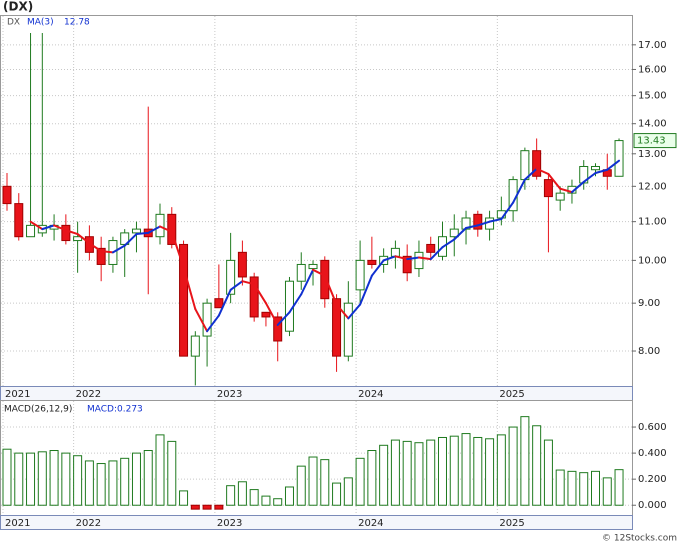  I want to click on x-tick-label: 2024, so click(370, 523).